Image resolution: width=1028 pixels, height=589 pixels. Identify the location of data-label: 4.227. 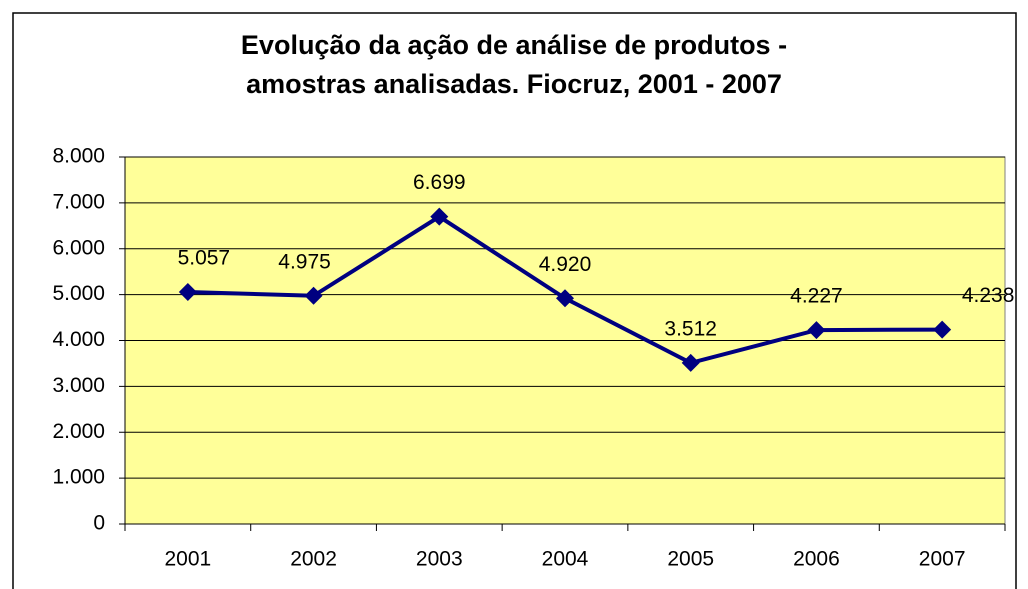
(816, 296).